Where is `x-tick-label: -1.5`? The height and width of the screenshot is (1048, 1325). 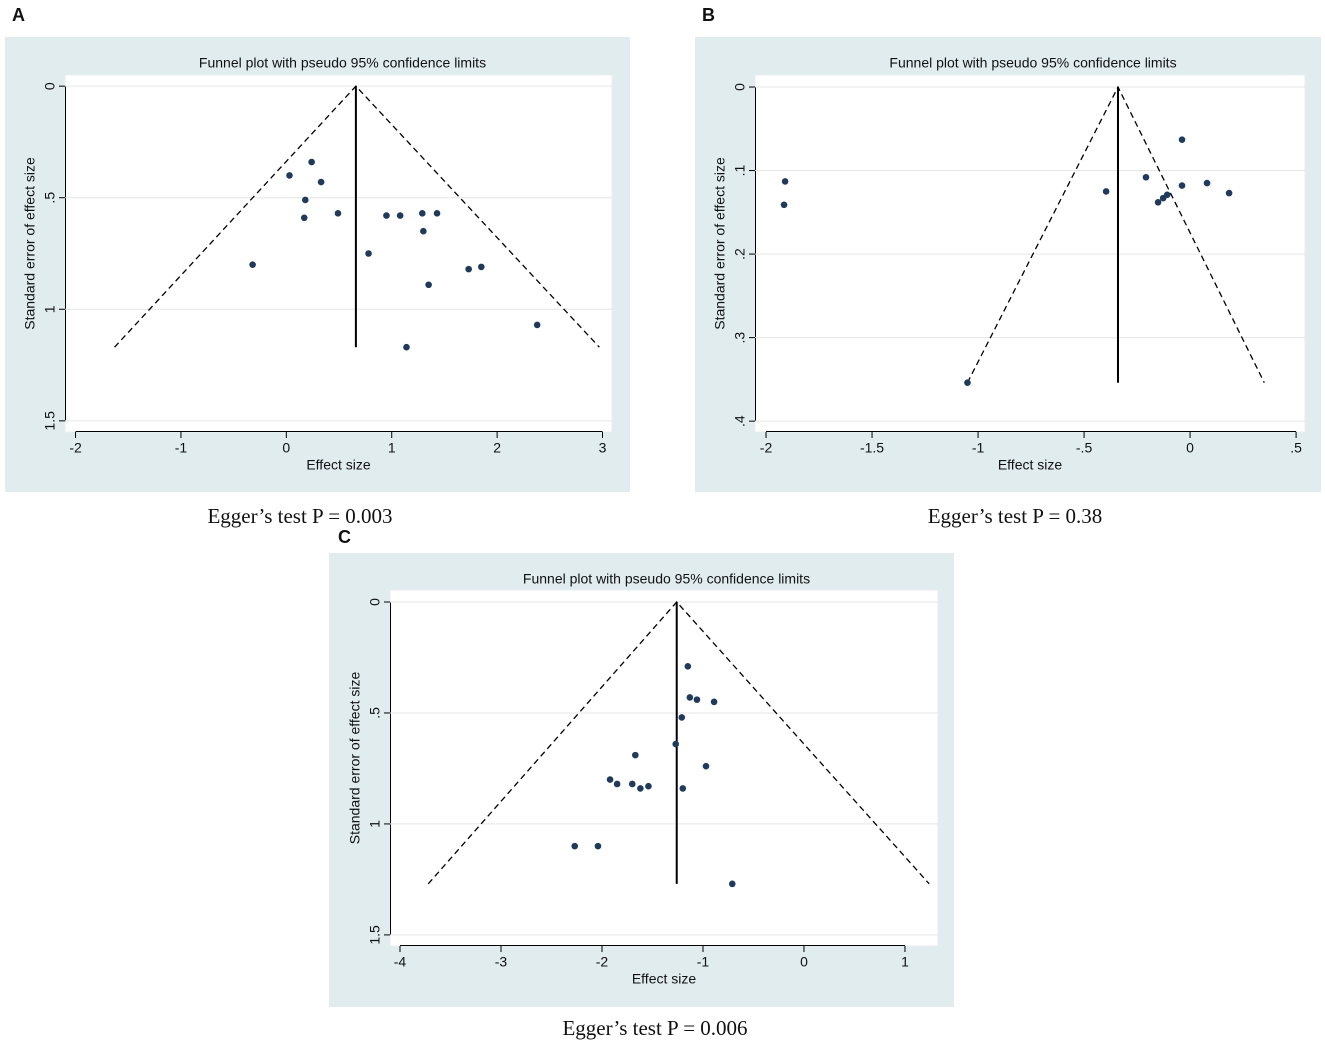 x-tick-label: -1.5 is located at coordinates (872, 448).